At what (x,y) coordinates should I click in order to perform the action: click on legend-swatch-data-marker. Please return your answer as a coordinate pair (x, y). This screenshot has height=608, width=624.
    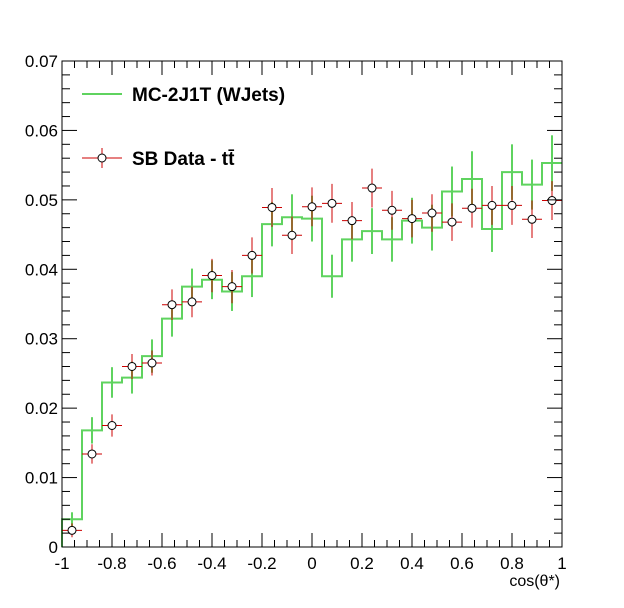
    Looking at the image, I should click on (102, 158).